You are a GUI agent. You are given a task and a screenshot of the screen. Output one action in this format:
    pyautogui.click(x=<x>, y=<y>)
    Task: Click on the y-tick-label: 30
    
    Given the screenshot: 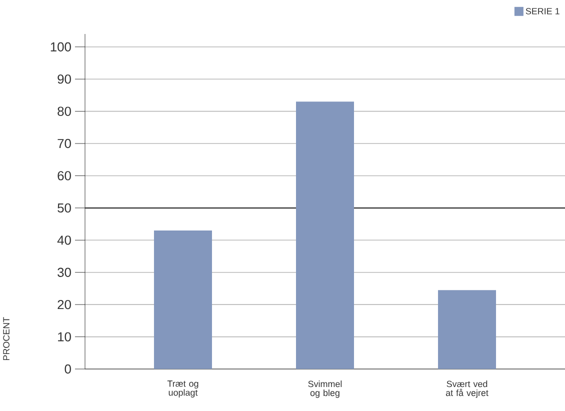 What is the action you would take?
    pyautogui.click(x=64, y=272)
    